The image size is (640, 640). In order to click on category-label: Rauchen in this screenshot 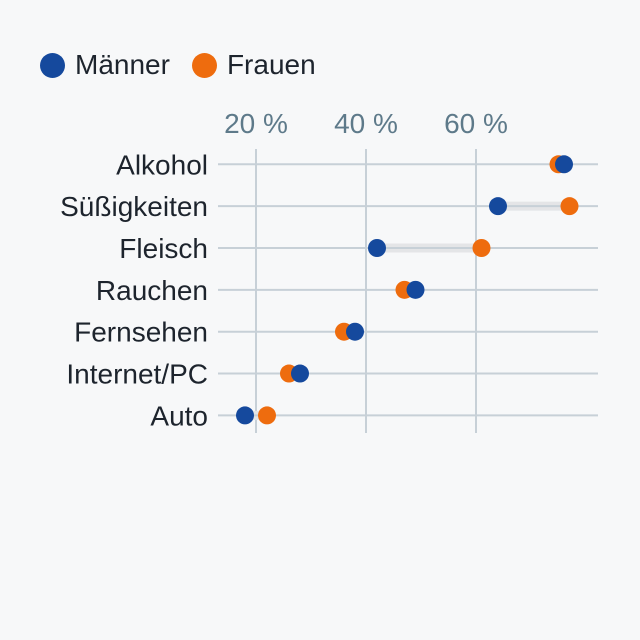, I will do `click(152, 290)`.